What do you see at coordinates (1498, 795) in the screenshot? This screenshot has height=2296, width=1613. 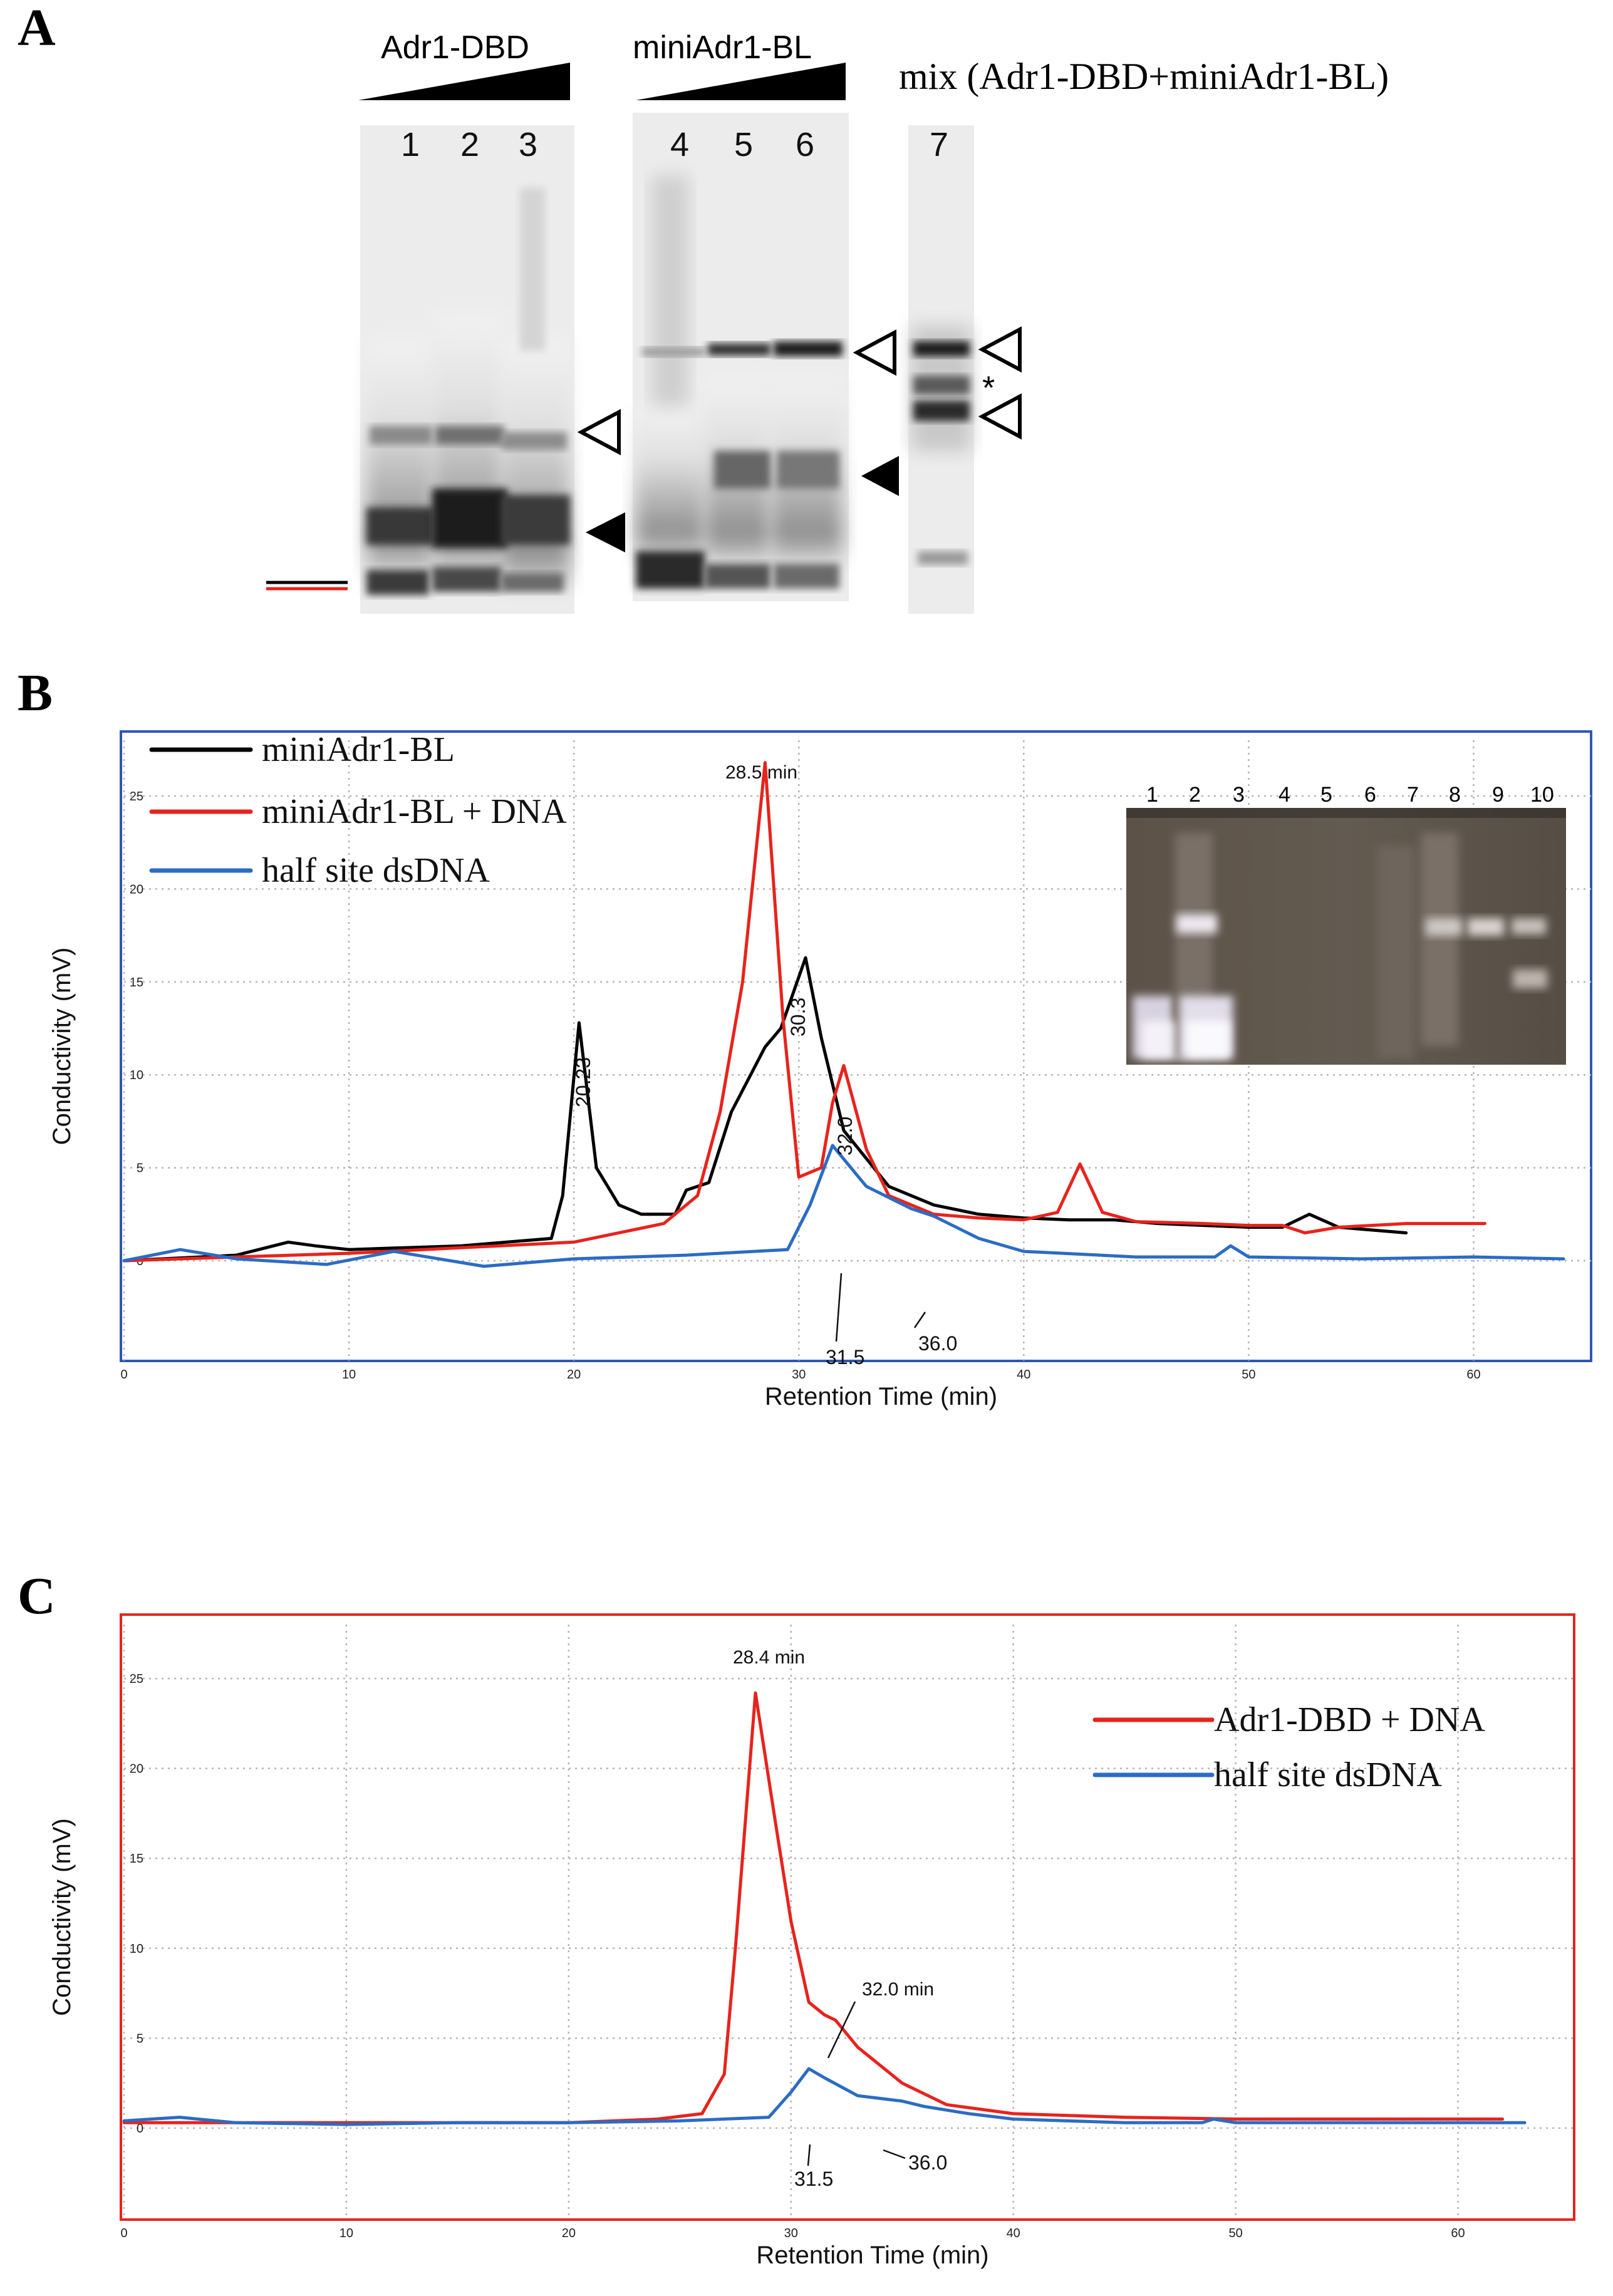 I see `inset-lane-number: 9` at bounding box center [1498, 795].